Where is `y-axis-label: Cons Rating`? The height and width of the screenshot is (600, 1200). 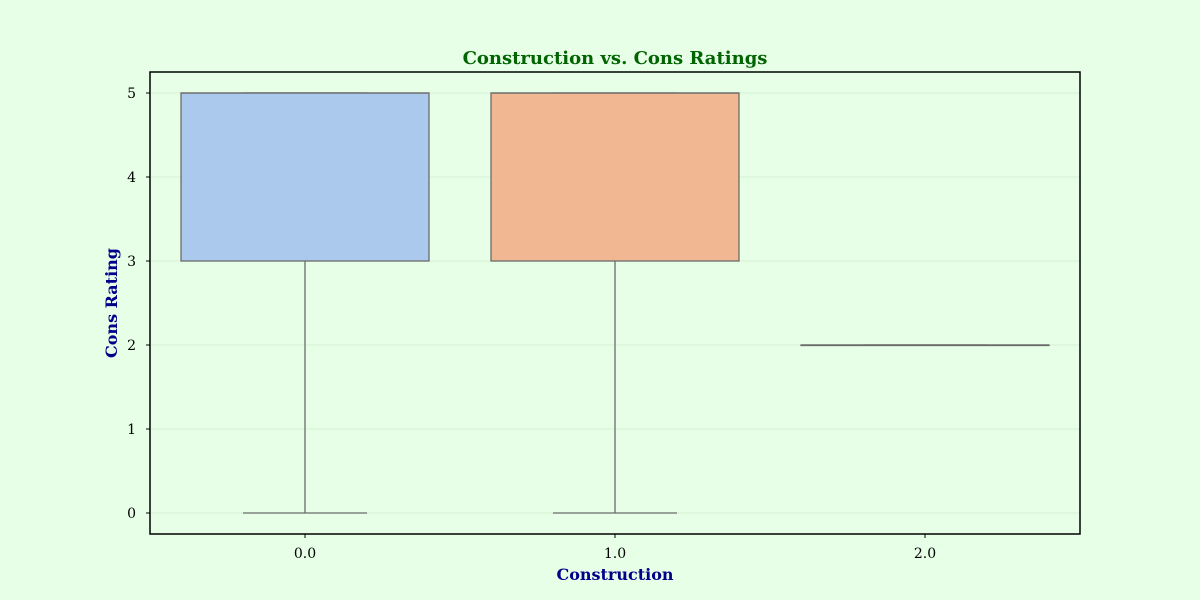
y-axis-label: Cons Rating is located at coordinates (111, 303).